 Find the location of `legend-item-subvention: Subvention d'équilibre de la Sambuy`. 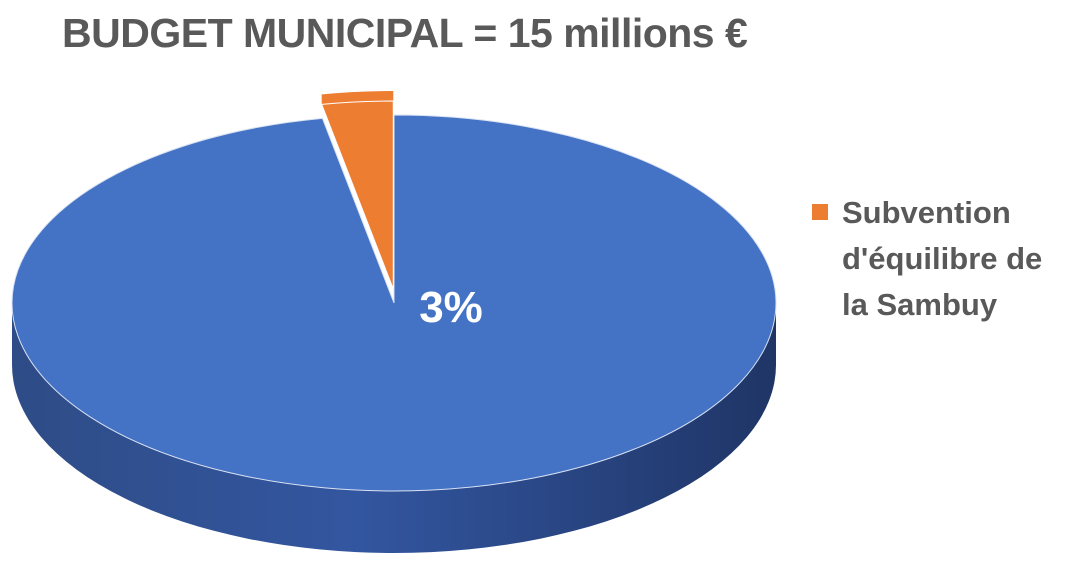

legend-item-subvention: Subvention d'équilibre de la Sambuy is located at coordinates (937, 259).